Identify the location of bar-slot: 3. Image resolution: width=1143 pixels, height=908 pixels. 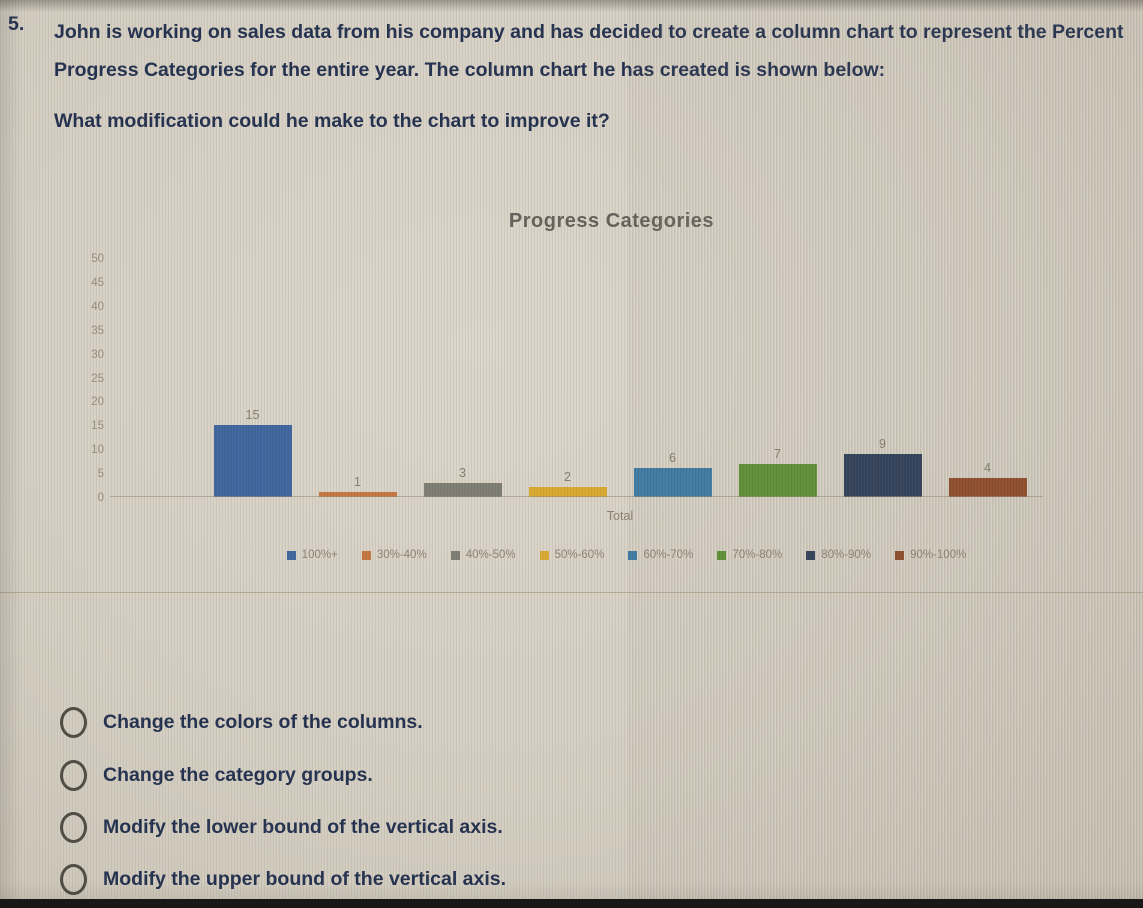
(462, 481).